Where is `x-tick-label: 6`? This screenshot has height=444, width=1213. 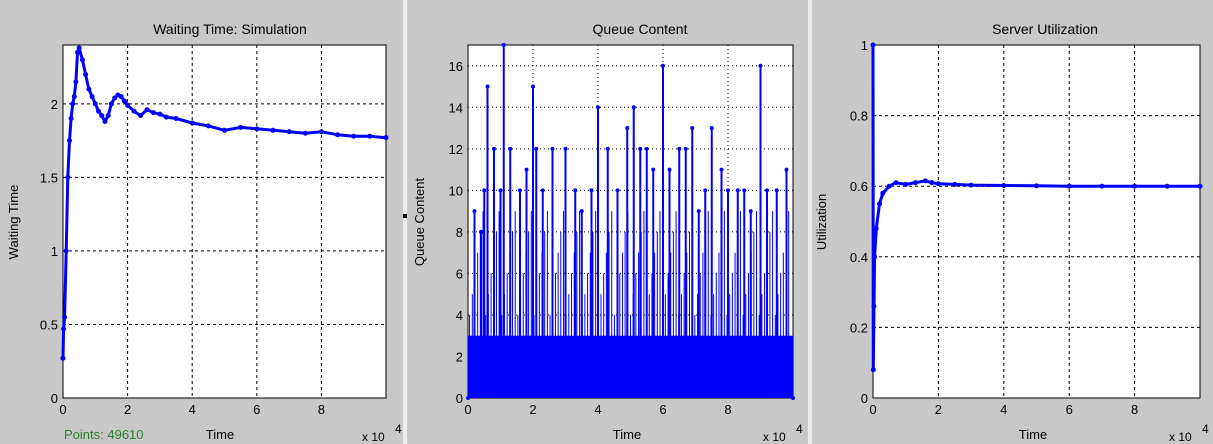
x-tick-label: 6 is located at coordinates (662, 409).